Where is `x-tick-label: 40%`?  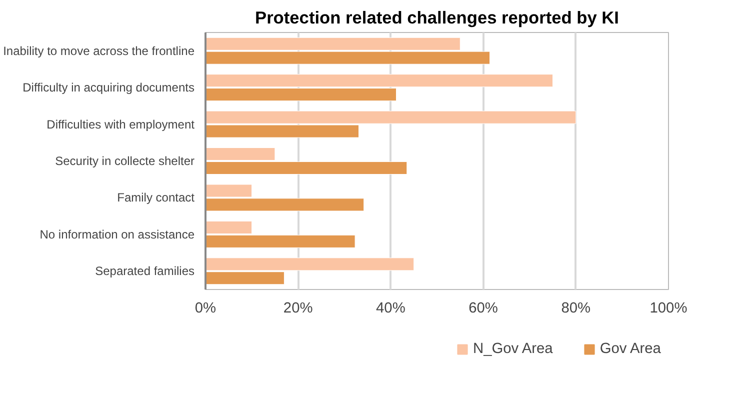 x-tick-label: 40% is located at coordinates (391, 308).